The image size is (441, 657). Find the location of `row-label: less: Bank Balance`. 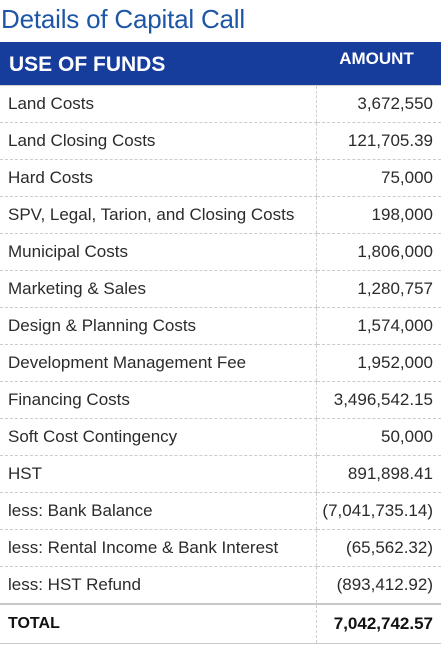

row-label: less: Bank Balance is located at coordinates (158, 511).